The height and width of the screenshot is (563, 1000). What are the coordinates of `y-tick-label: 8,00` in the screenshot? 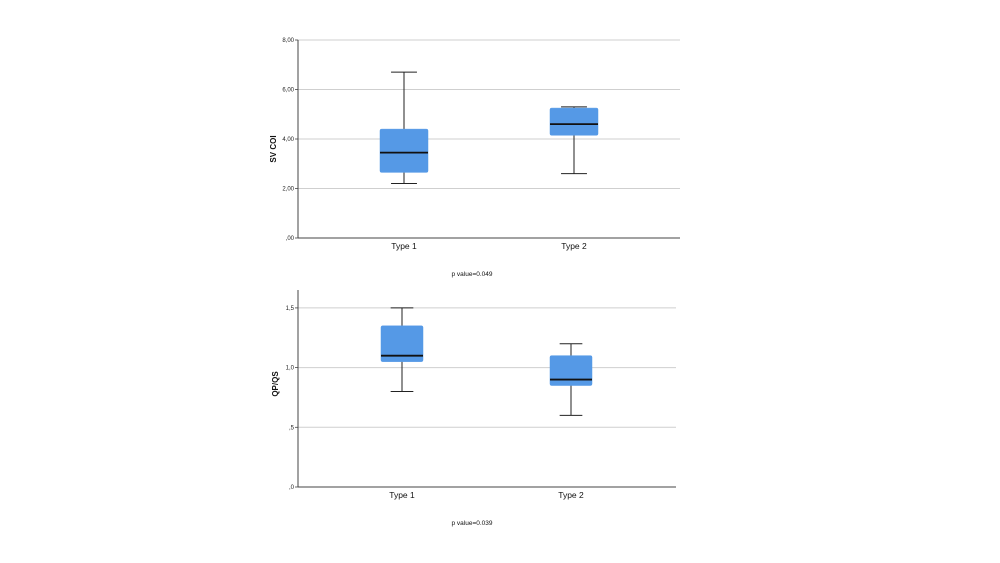 It's located at (288, 41).